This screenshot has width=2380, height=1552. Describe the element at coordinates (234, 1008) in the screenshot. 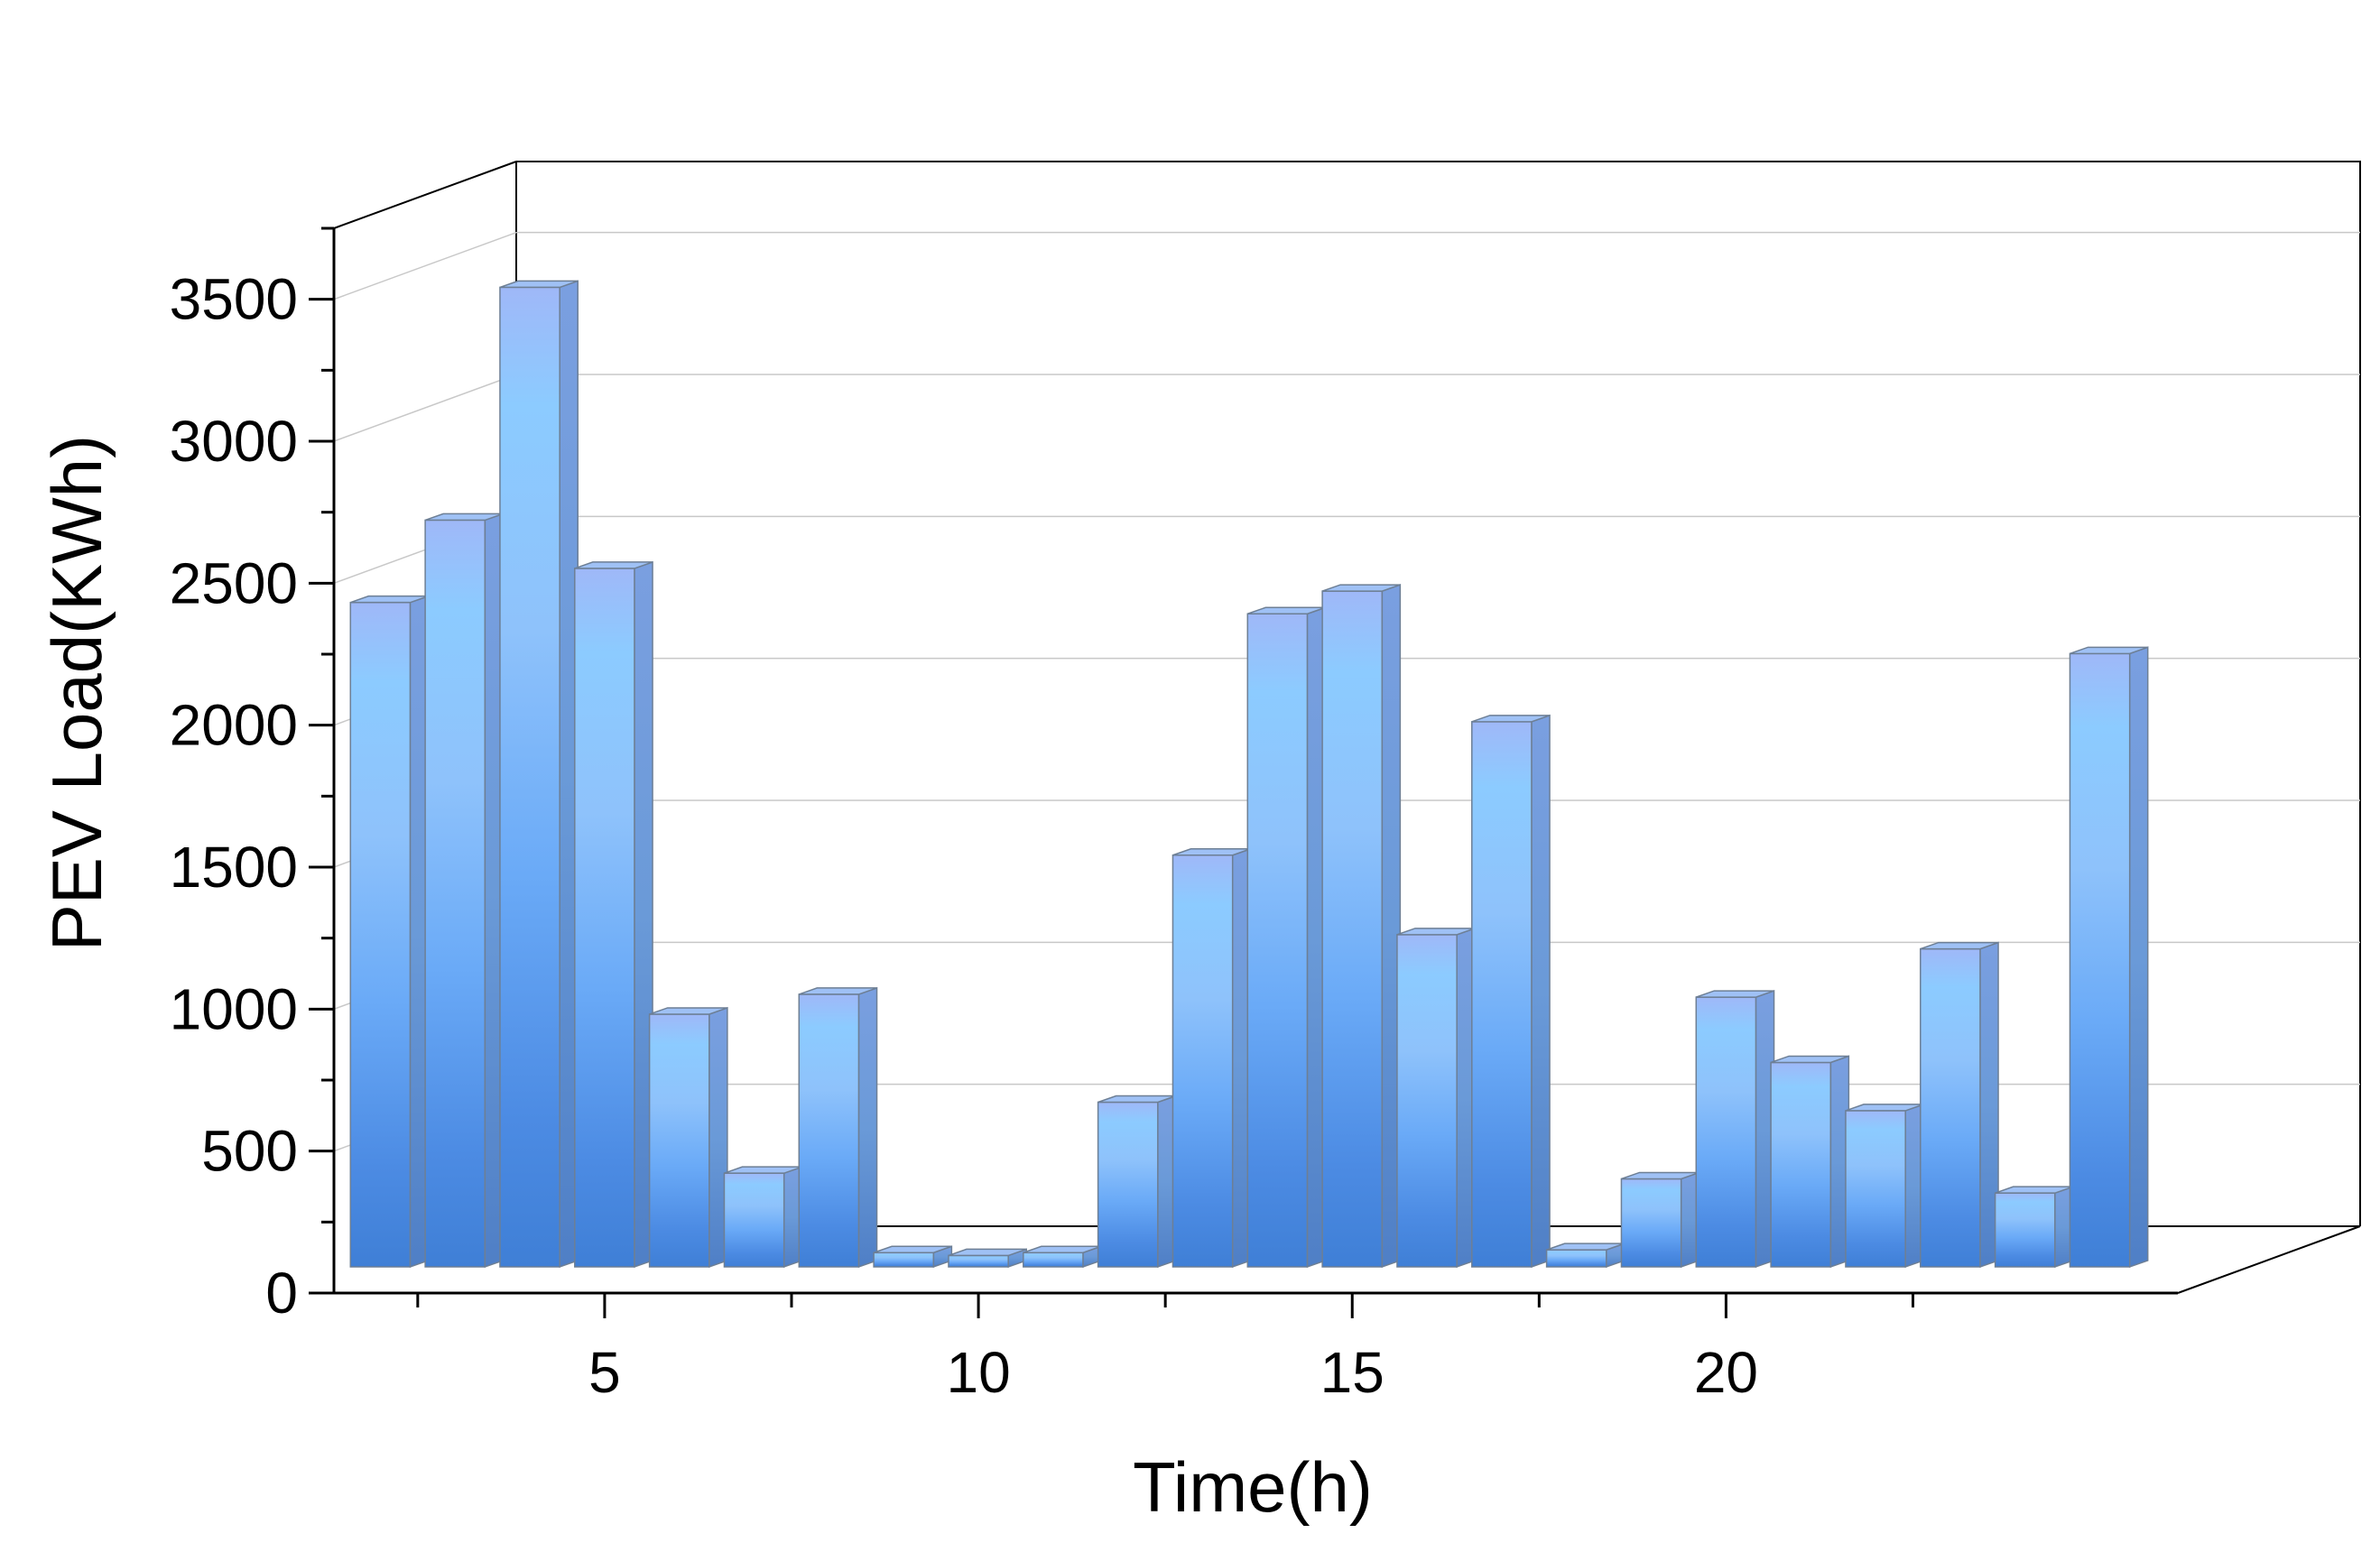

I see `y-tick-label: 1000` at that location.